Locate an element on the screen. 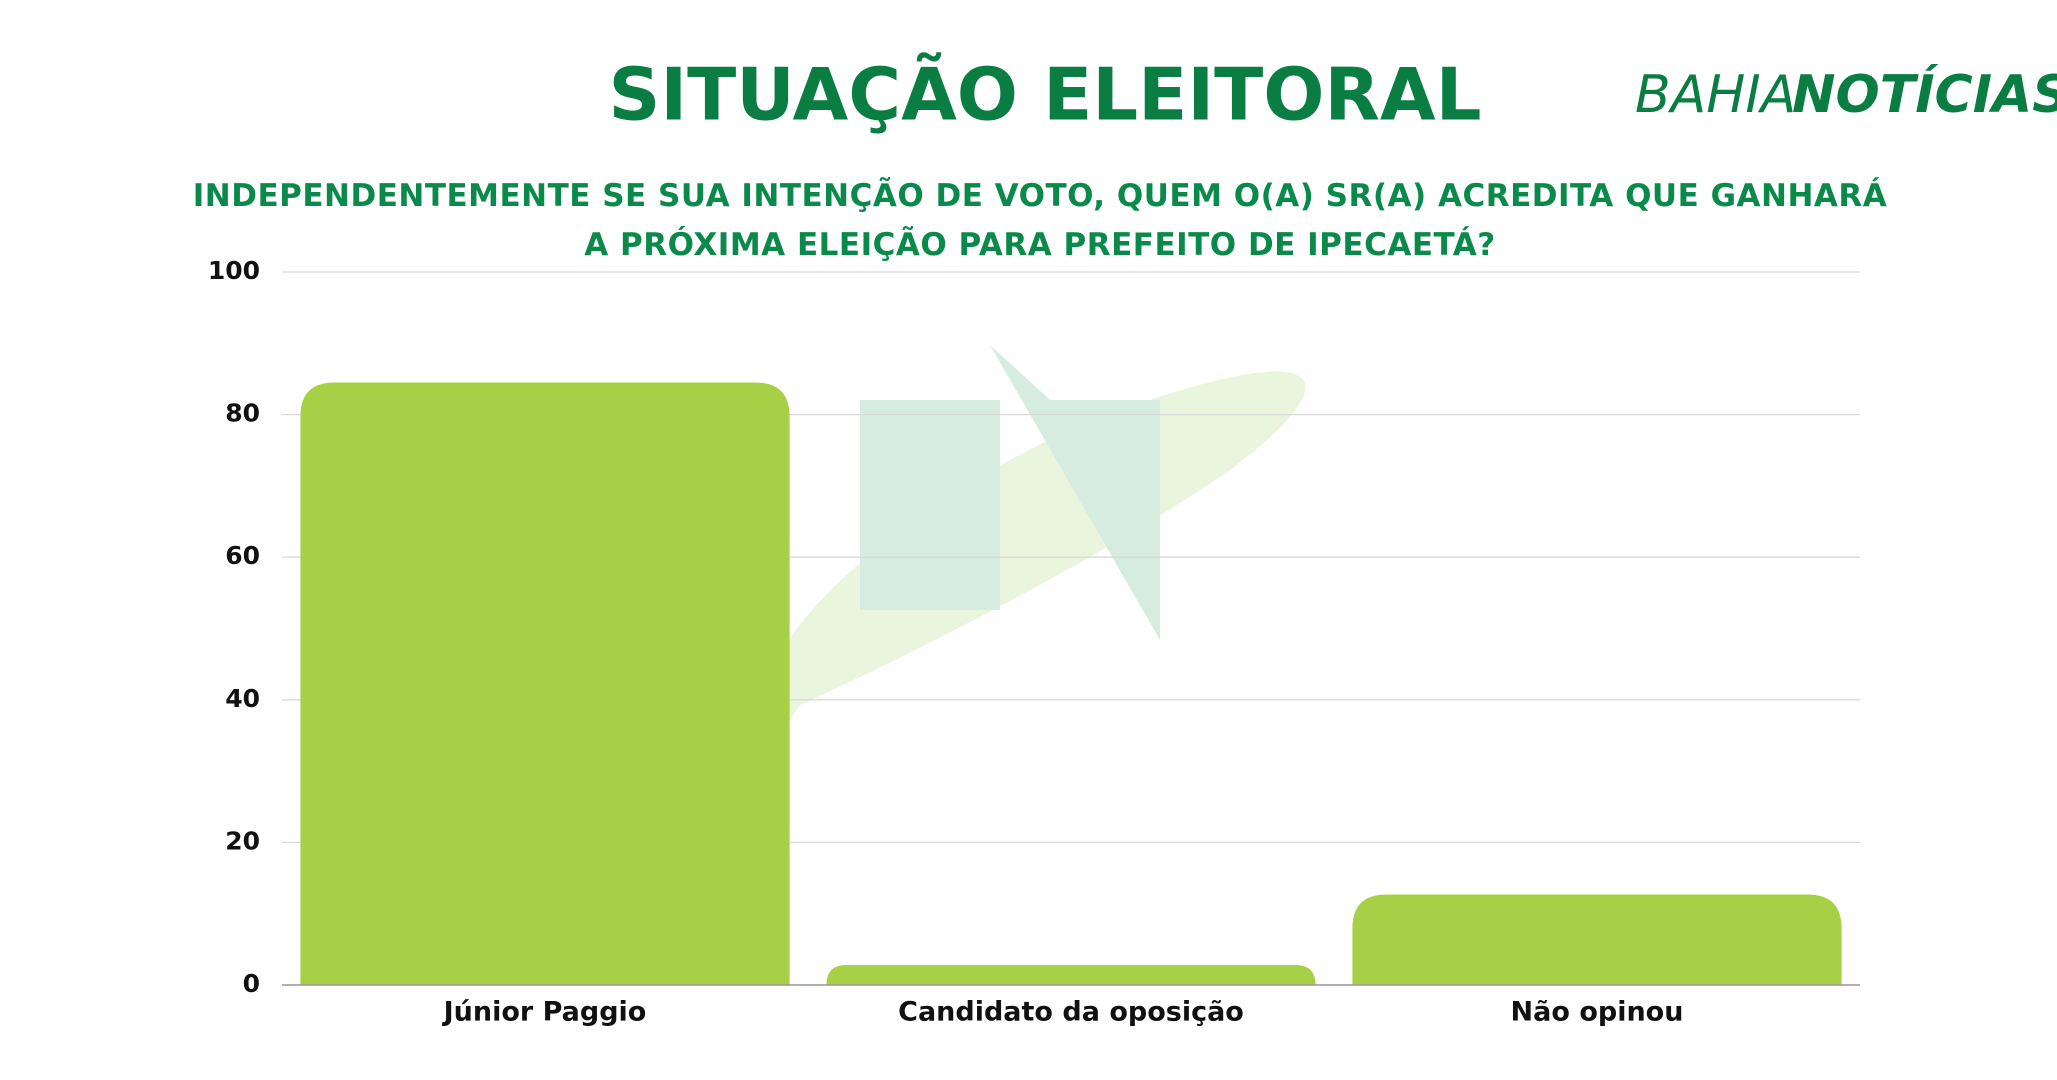 The image size is (2057, 1080). watermark-swoosh is located at coordinates (1037, 545).